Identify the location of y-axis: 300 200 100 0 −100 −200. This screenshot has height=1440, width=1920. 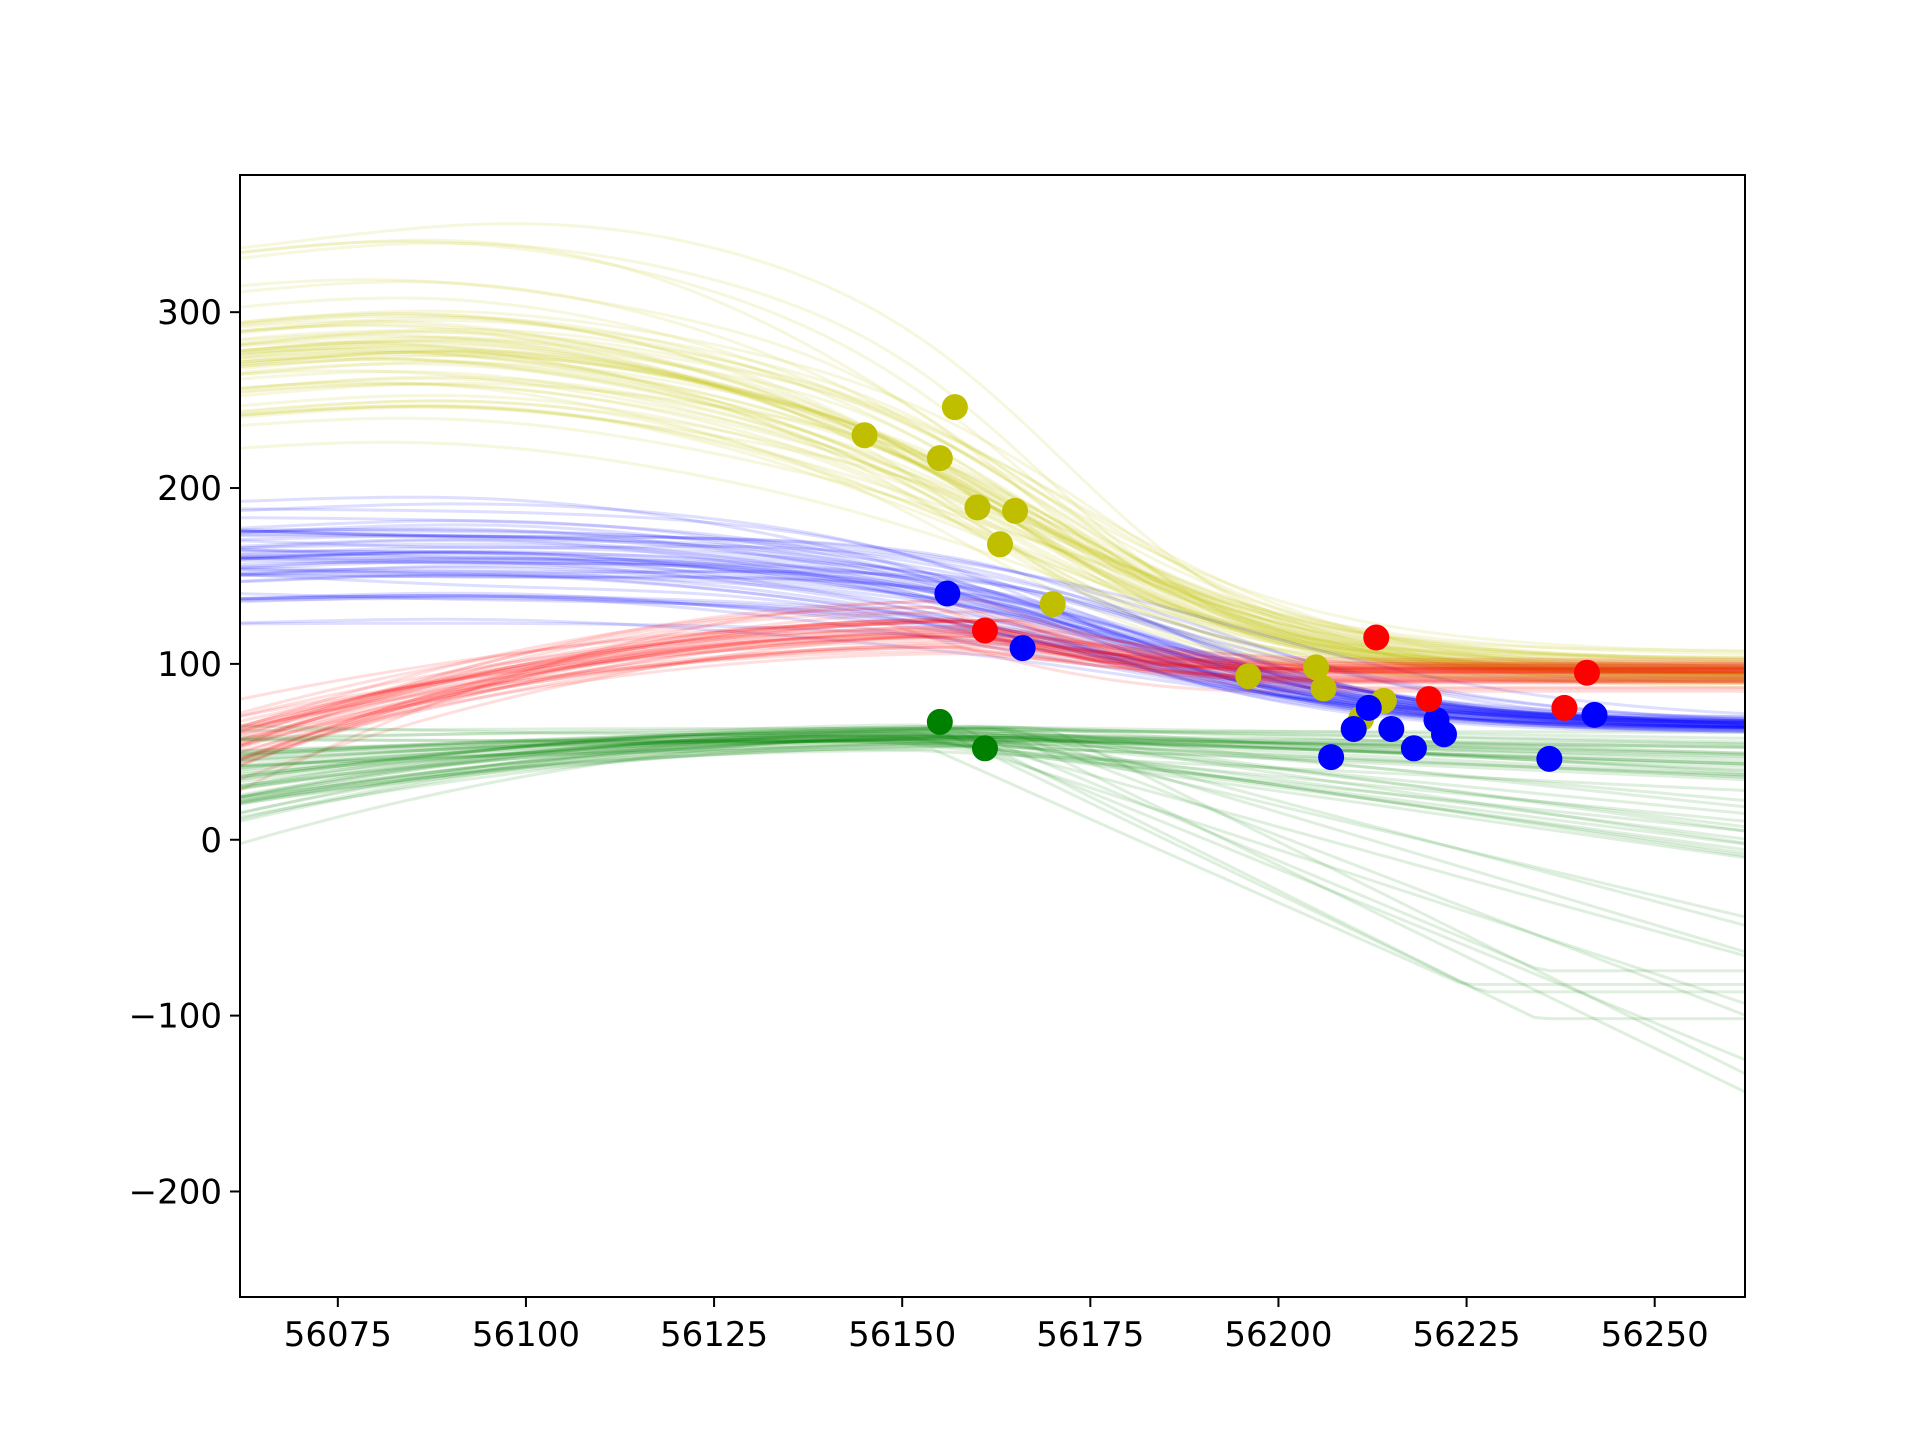
(184, 752).